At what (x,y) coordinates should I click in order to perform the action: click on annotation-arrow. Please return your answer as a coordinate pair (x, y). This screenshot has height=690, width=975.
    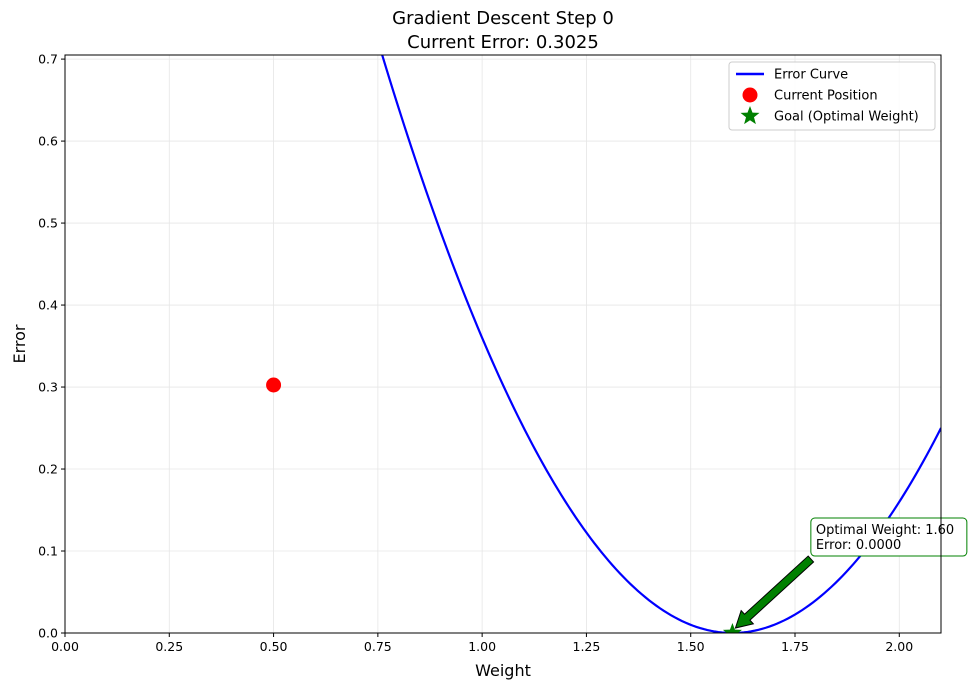
    Looking at the image, I should click on (774, 592).